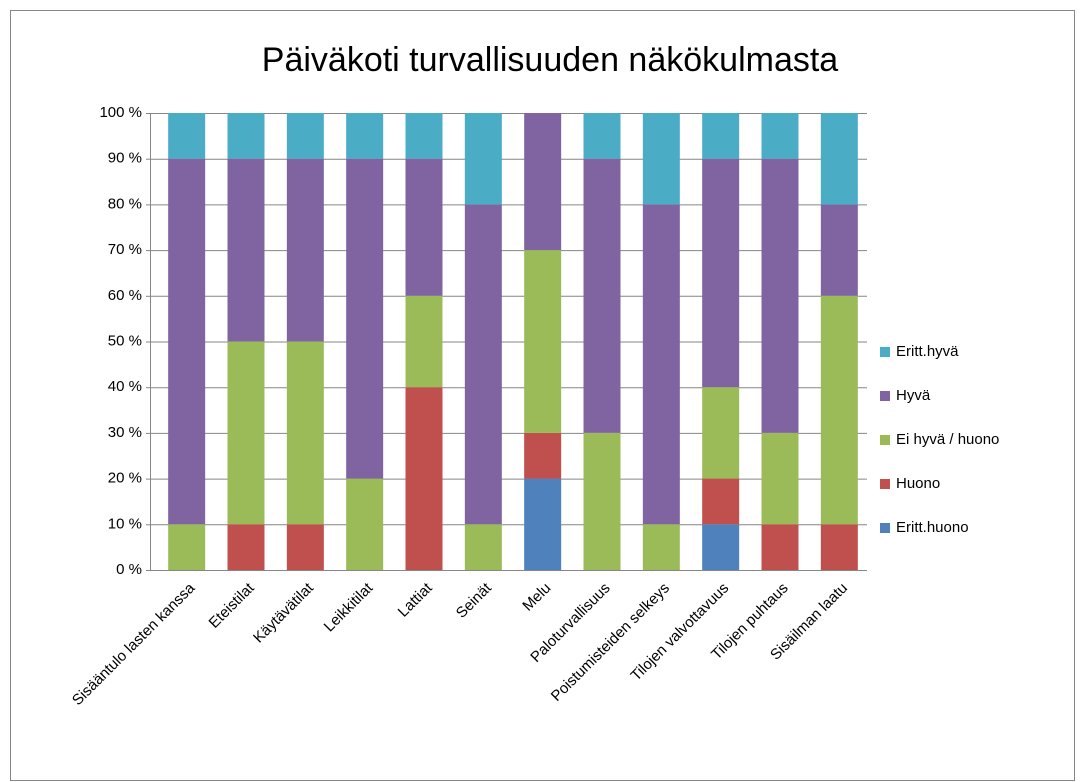 Image resolution: width=1085 pixels, height=782 pixels. I want to click on chart-title: Päiväkoti turvallisuuden näkökulmasta, so click(550, 60).